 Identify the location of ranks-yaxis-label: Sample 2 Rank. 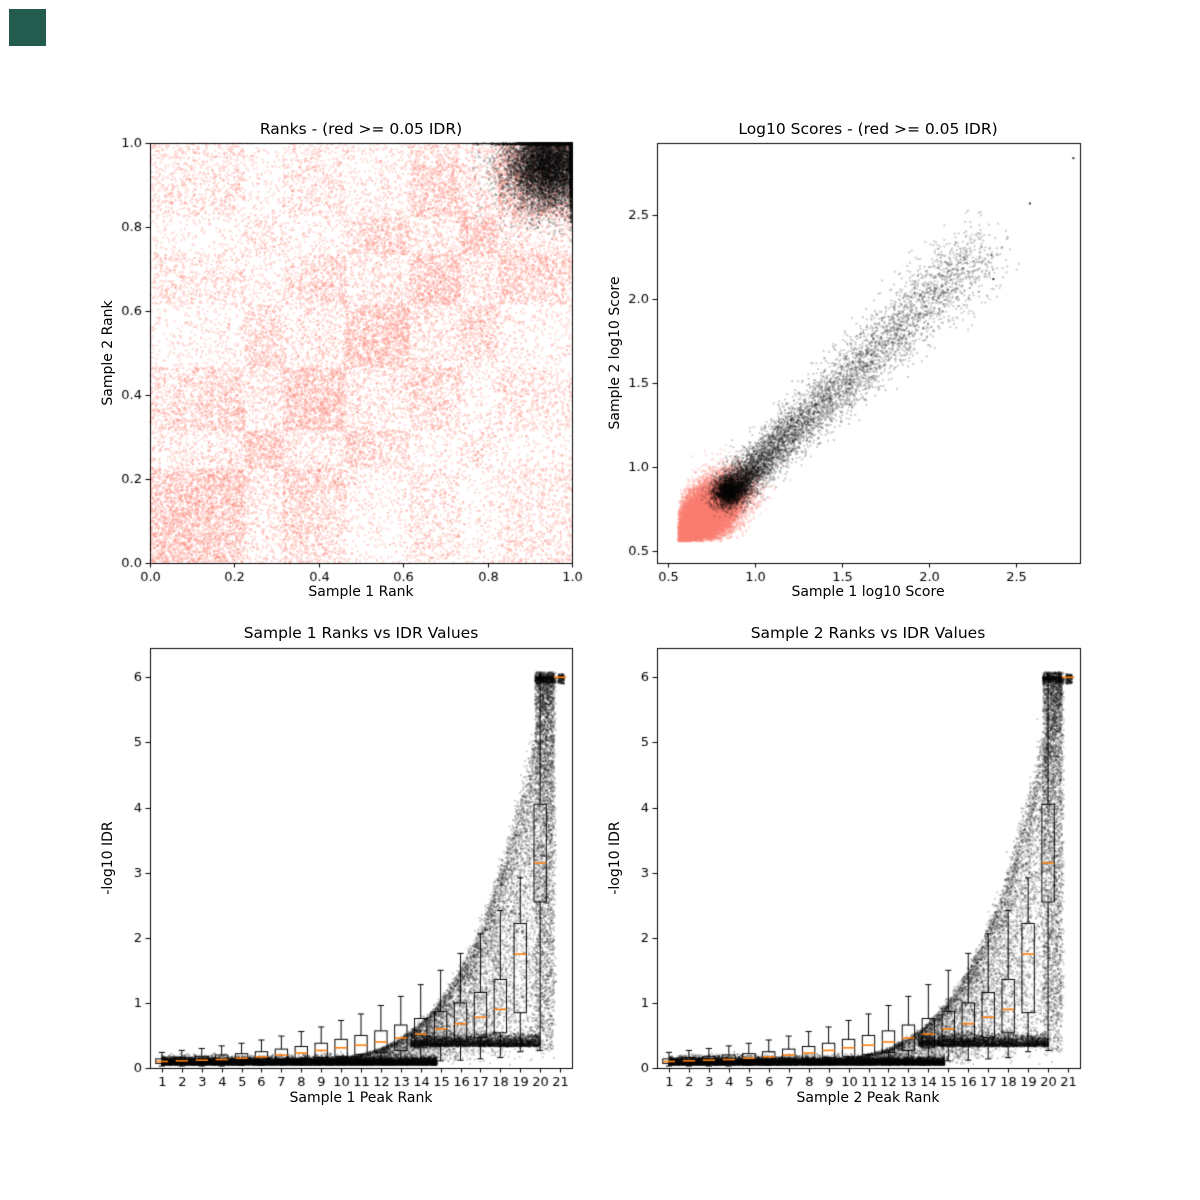
(108, 353).